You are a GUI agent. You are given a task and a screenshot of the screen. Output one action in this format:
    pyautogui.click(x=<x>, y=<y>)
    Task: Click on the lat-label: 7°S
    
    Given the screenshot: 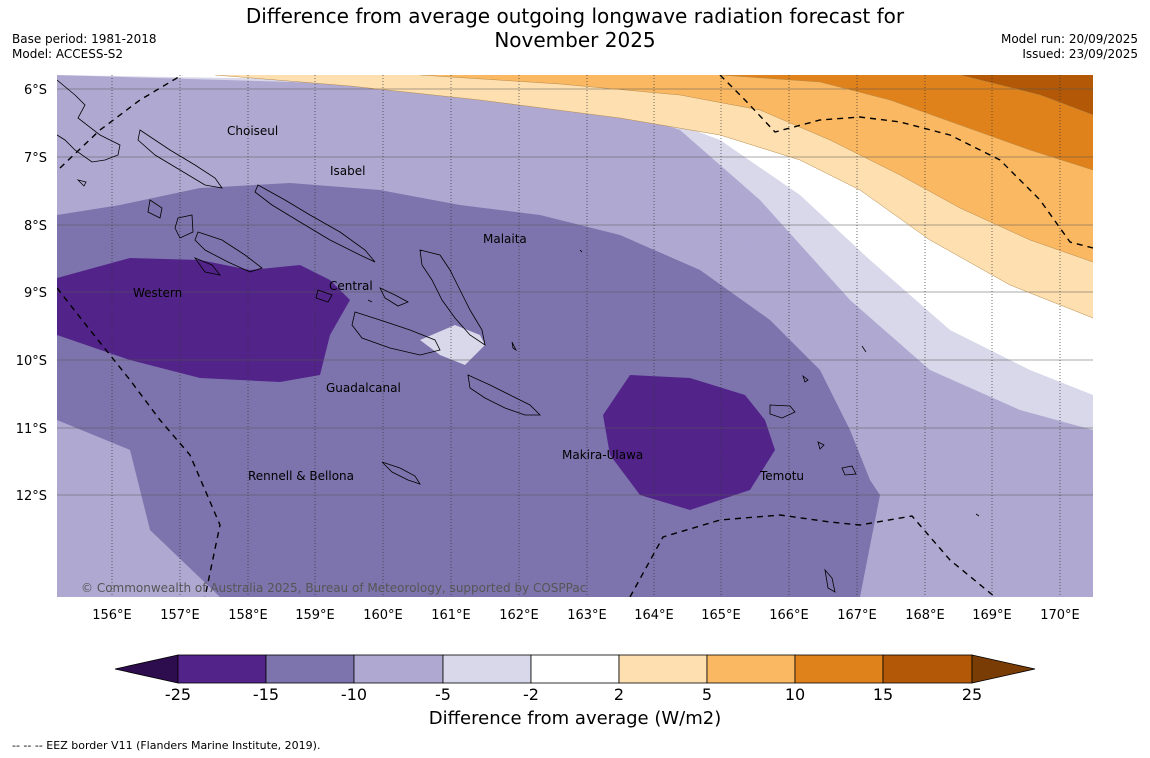 What is the action you would take?
    pyautogui.click(x=35, y=158)
    